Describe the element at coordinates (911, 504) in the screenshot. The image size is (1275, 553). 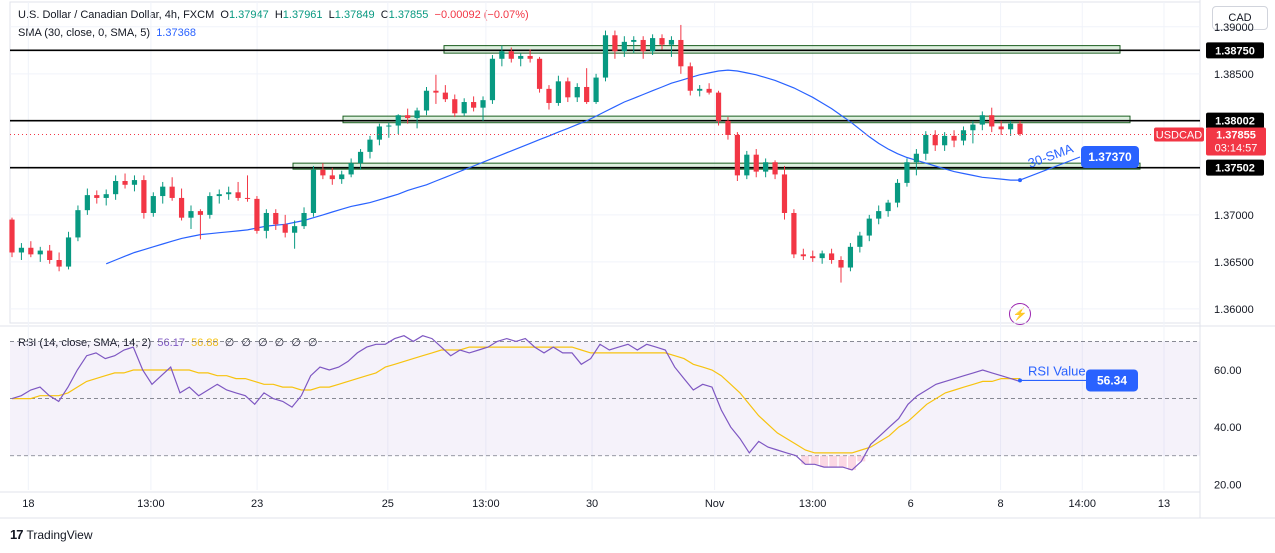
I see `time-tick-label: 6` at that location.